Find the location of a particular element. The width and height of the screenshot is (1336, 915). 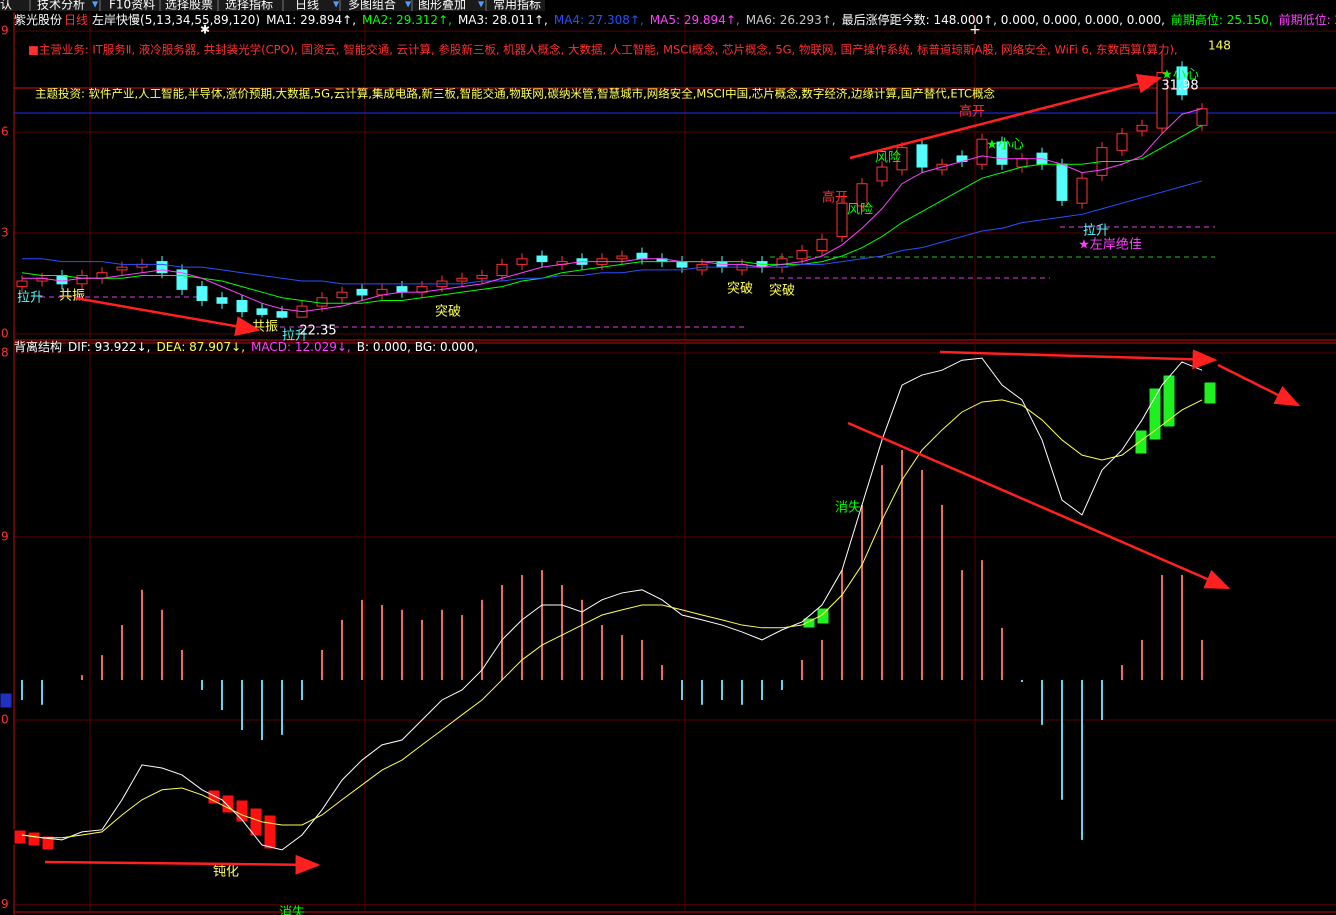

legend-reading: : 29.894↑, is located at coordinates (708, 20).